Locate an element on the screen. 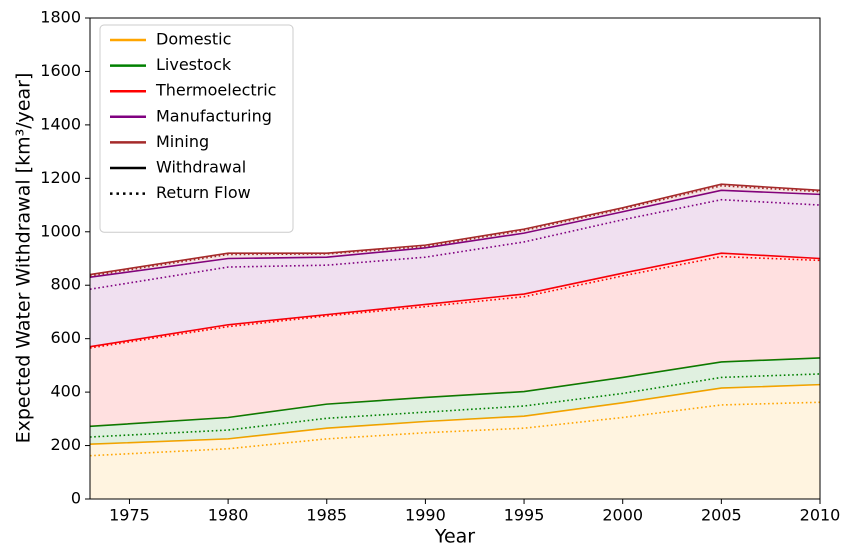 The width and height of the screenshot is (844, 550). x-axis-label: Year is located at coordinates (454, 537).